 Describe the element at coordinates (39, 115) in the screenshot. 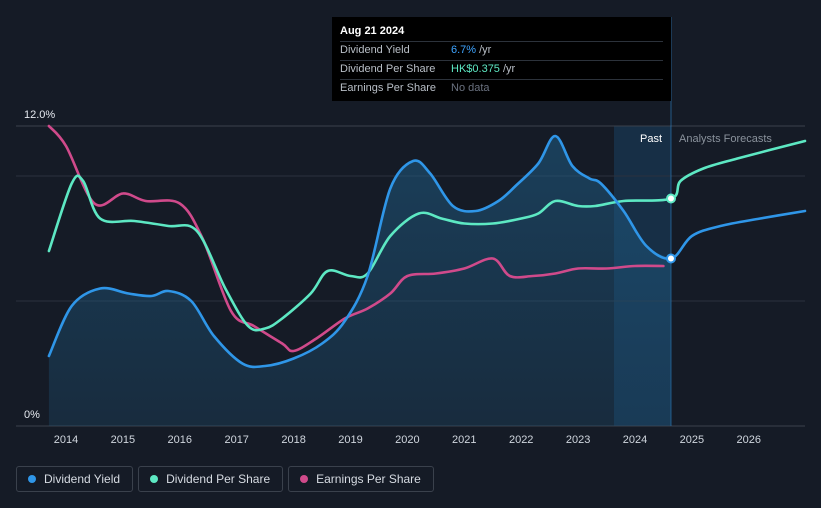

I see `y-label-top: 12.0%` at that location.